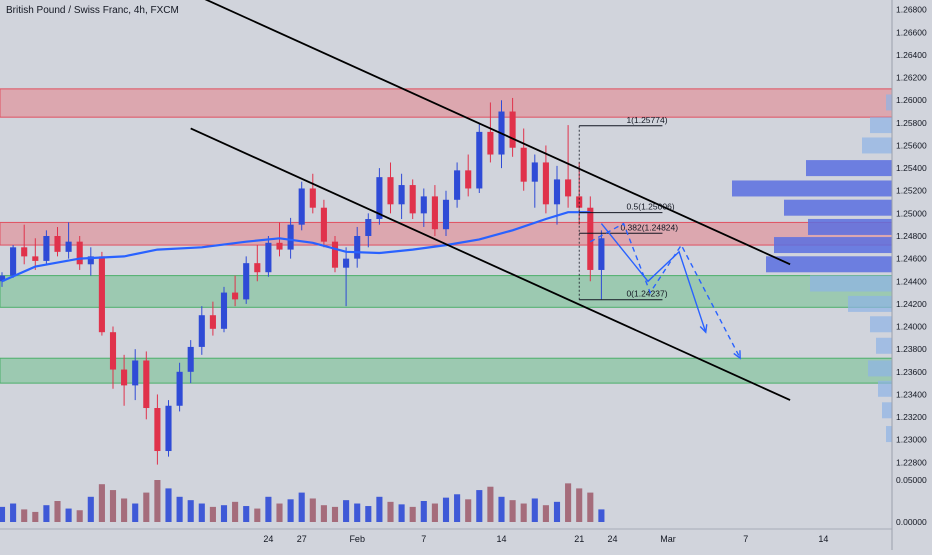 This screenshot has width=932, height=555. I want to click on time-tick-2: Feb, so click(357, 539).